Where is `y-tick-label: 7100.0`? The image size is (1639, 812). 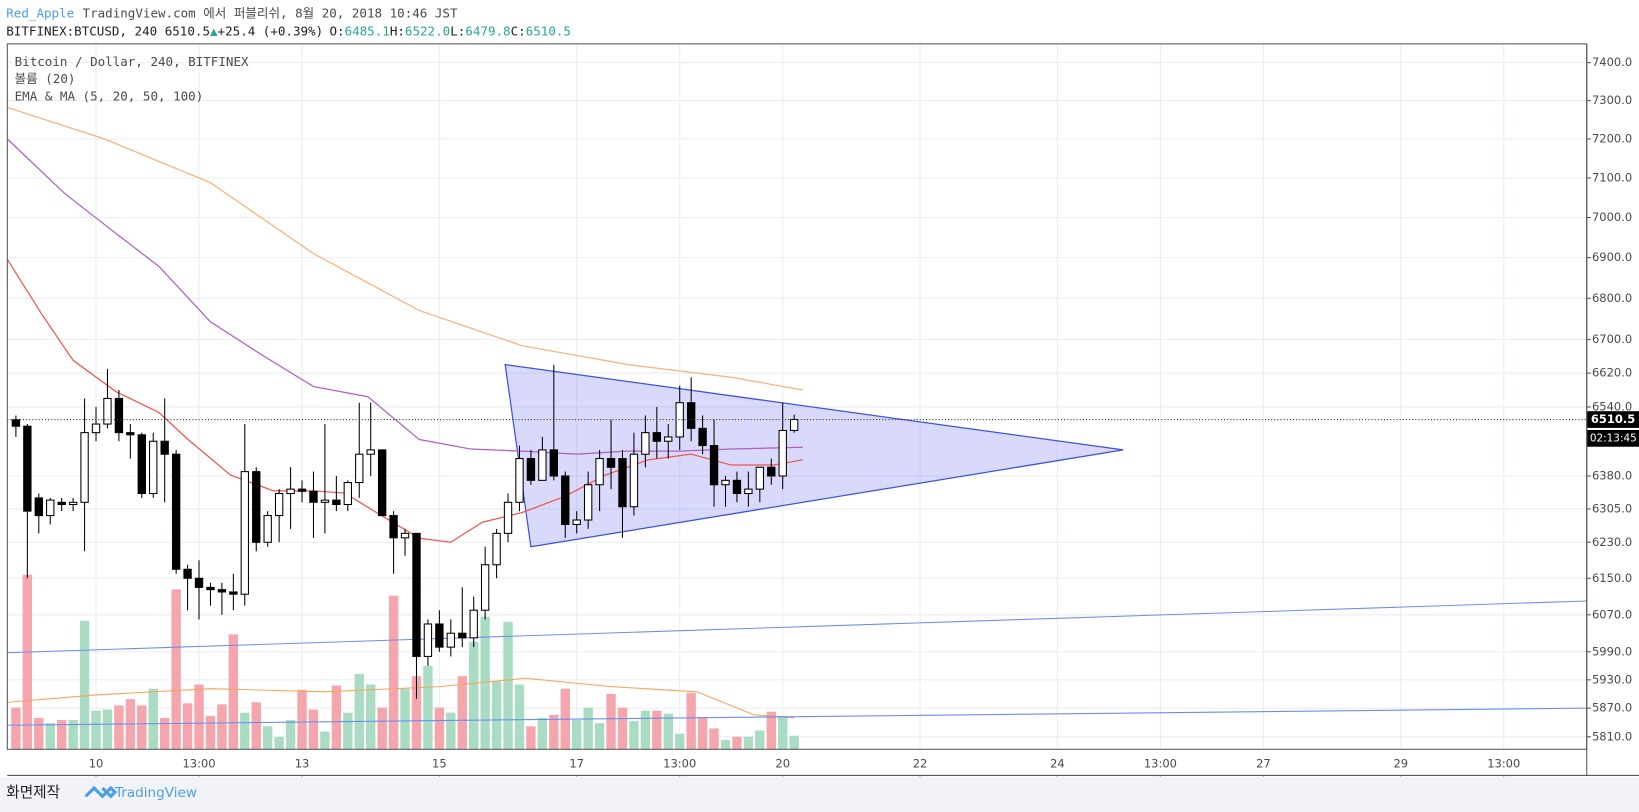
y-tick-label: 7100.0 is located at coordinates (1612, 177).